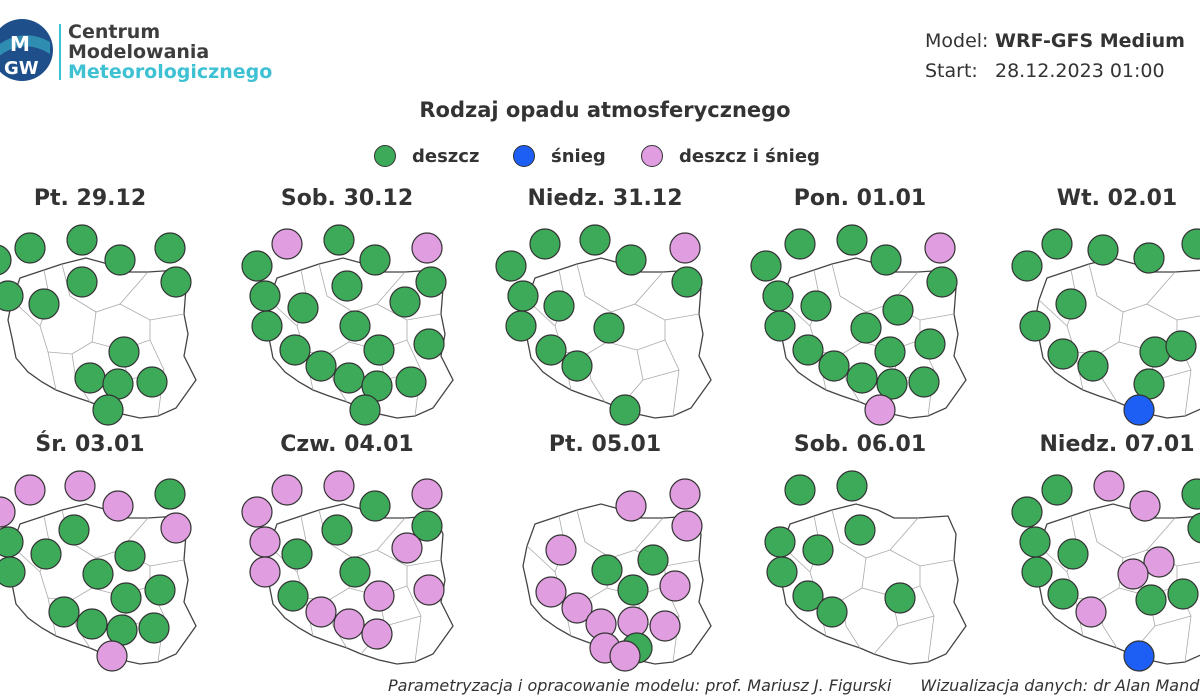  What do you see at coordinates (749, 156) in the screenshot?
I see `legend-mixed-label: deszcz i śnieg` at bounding box center [749, 156].